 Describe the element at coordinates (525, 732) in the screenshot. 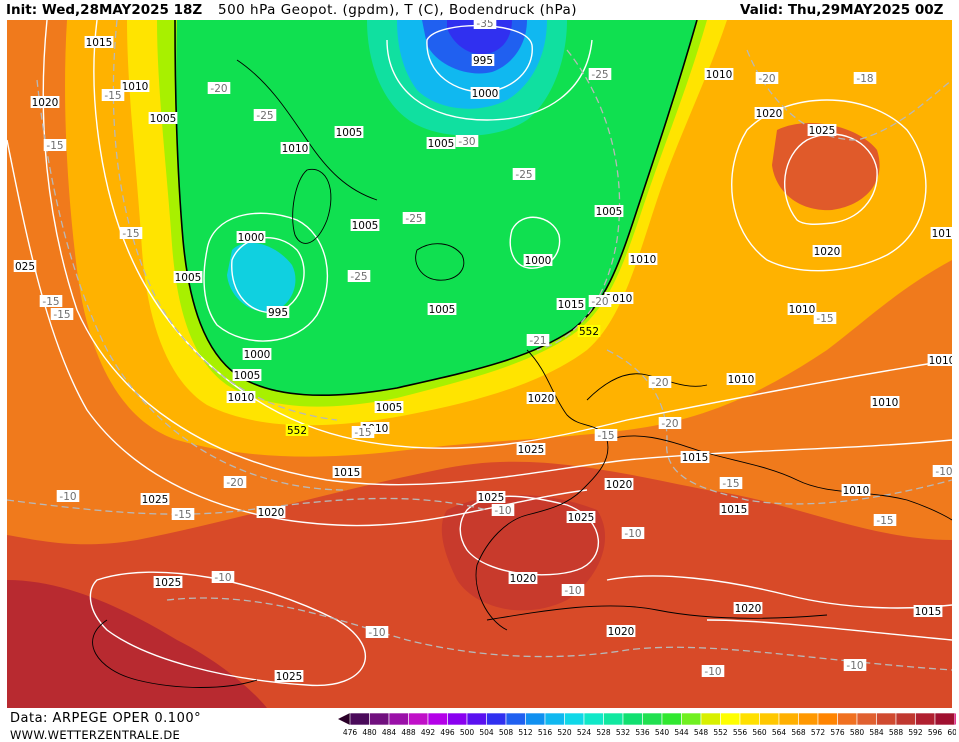

I see `scale-tick-label: 512` at that location.